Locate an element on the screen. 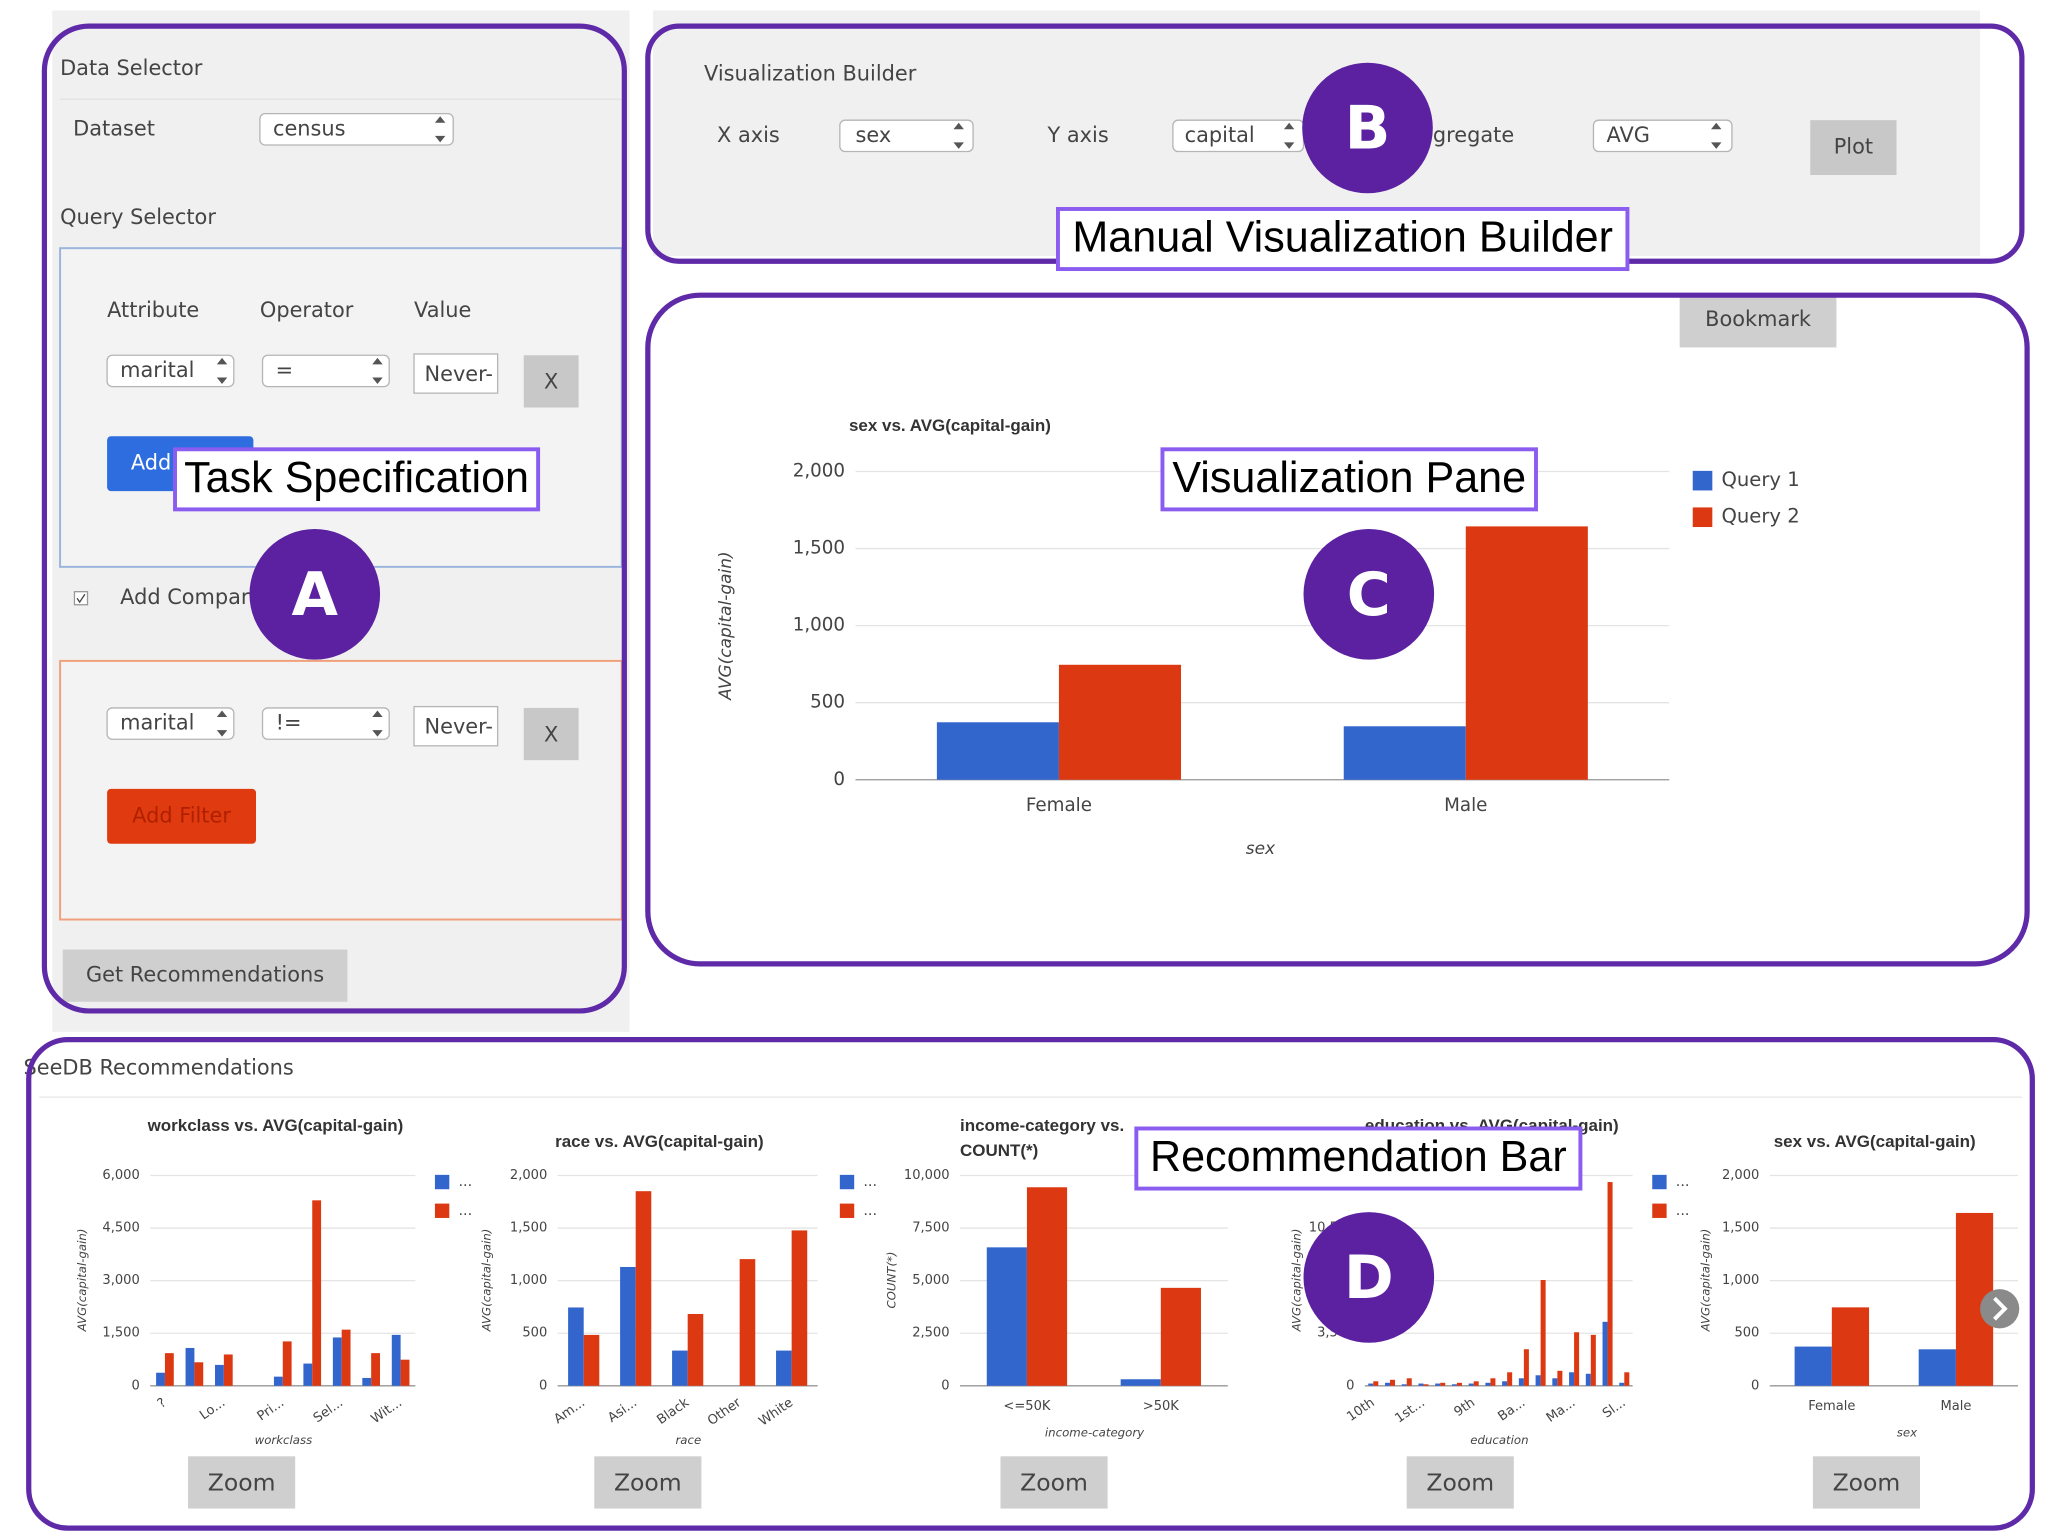  y-tick-label: 6,000 is located at coordinates (120, 1175).